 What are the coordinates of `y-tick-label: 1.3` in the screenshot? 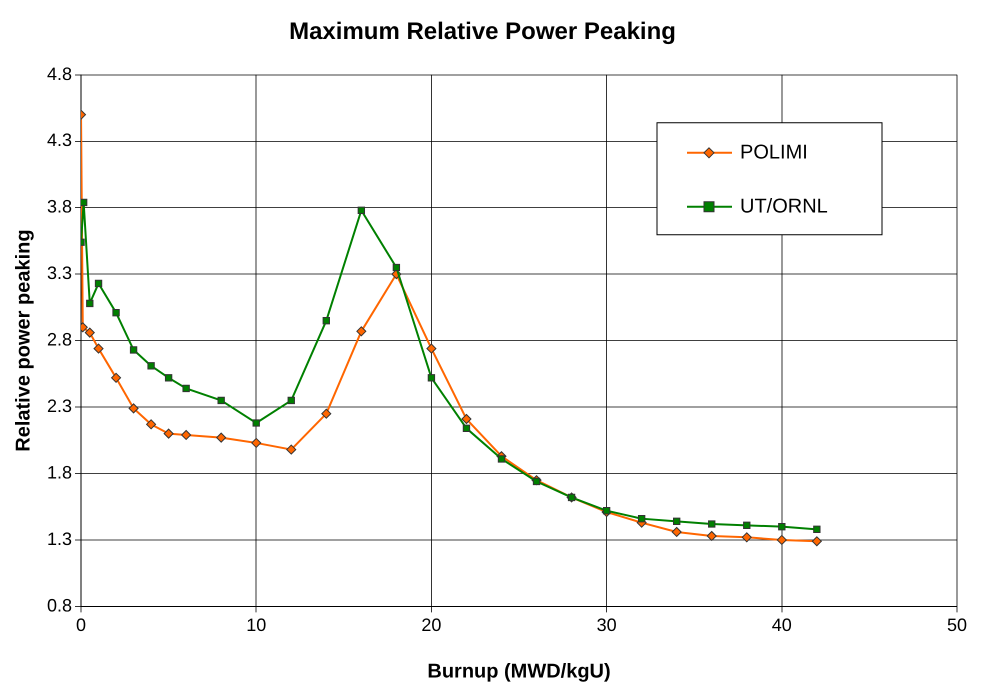 It's located at (59, 538).